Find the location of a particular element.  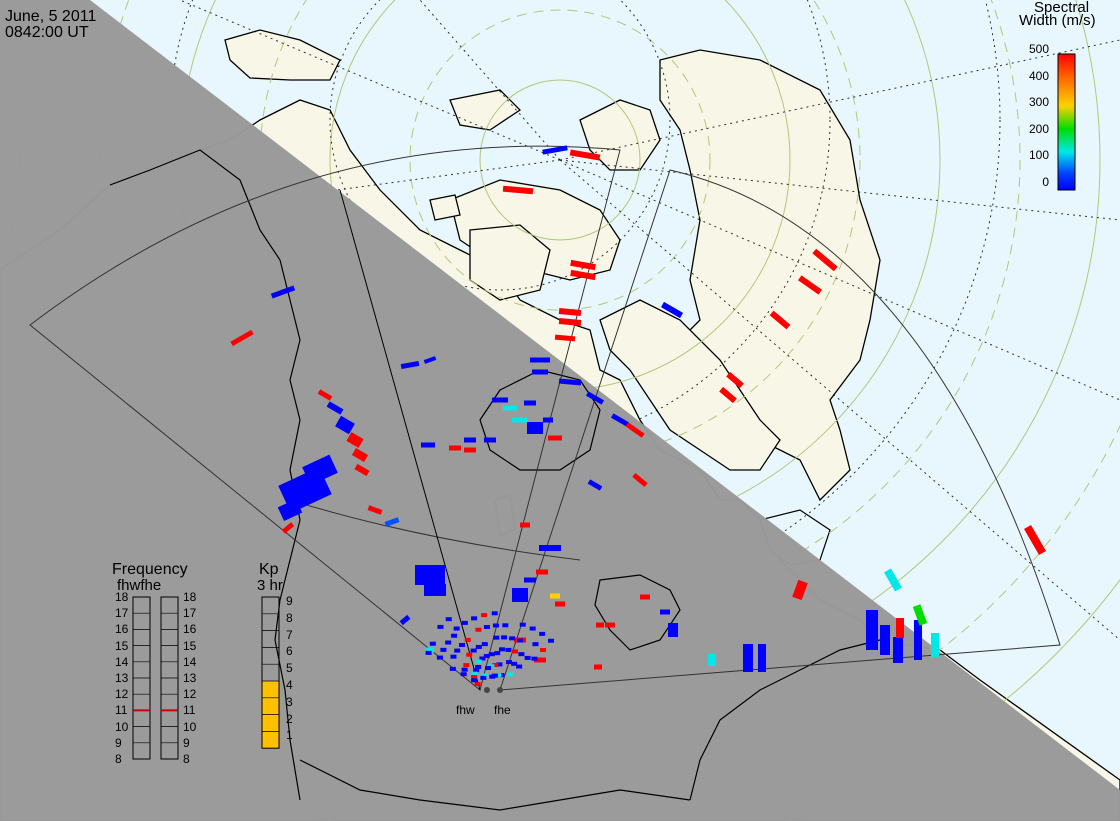

land-islands-ne is located at coordinates (485, 110).